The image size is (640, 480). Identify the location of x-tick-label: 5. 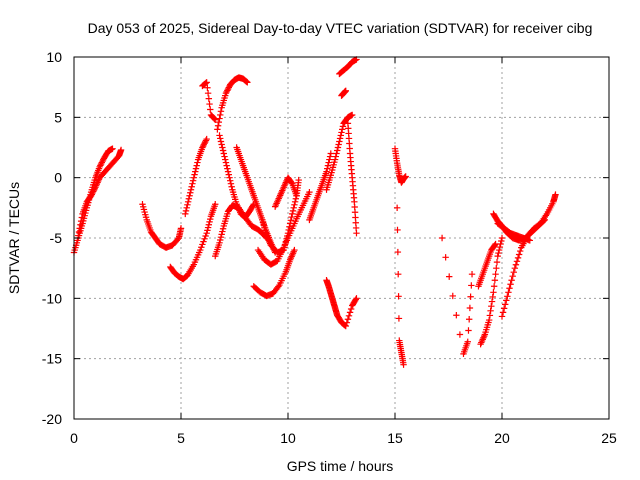
(181, 438).